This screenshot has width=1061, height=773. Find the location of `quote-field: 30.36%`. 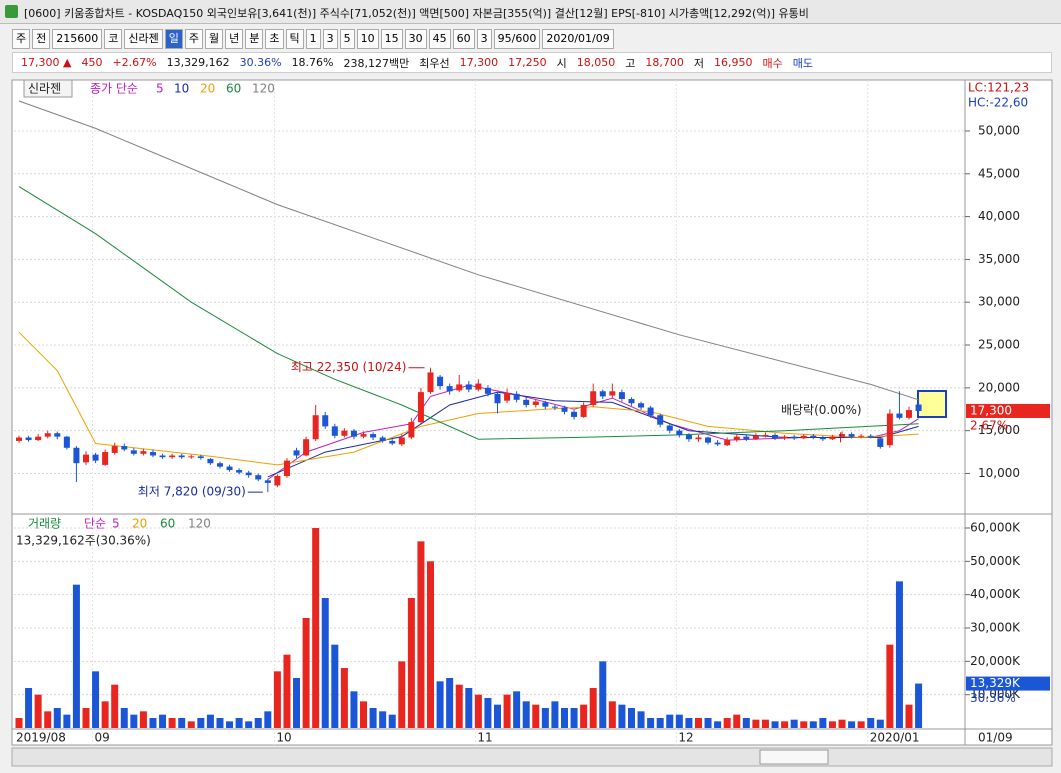

quote-field: 30.36% is located at coordinates (260, 62).